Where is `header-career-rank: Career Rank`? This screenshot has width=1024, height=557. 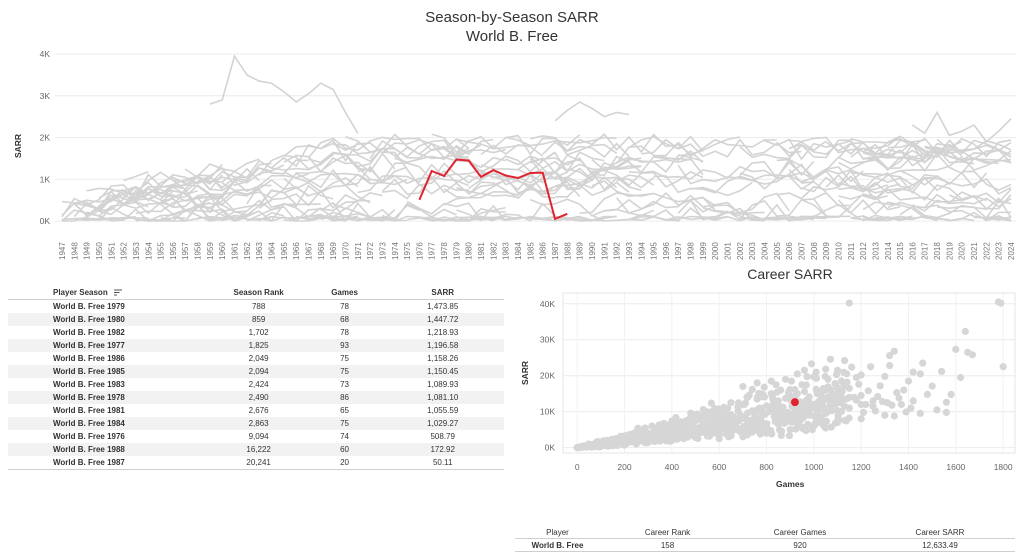 header-career-rank: Career Rank is located at coordinates (667, 532).